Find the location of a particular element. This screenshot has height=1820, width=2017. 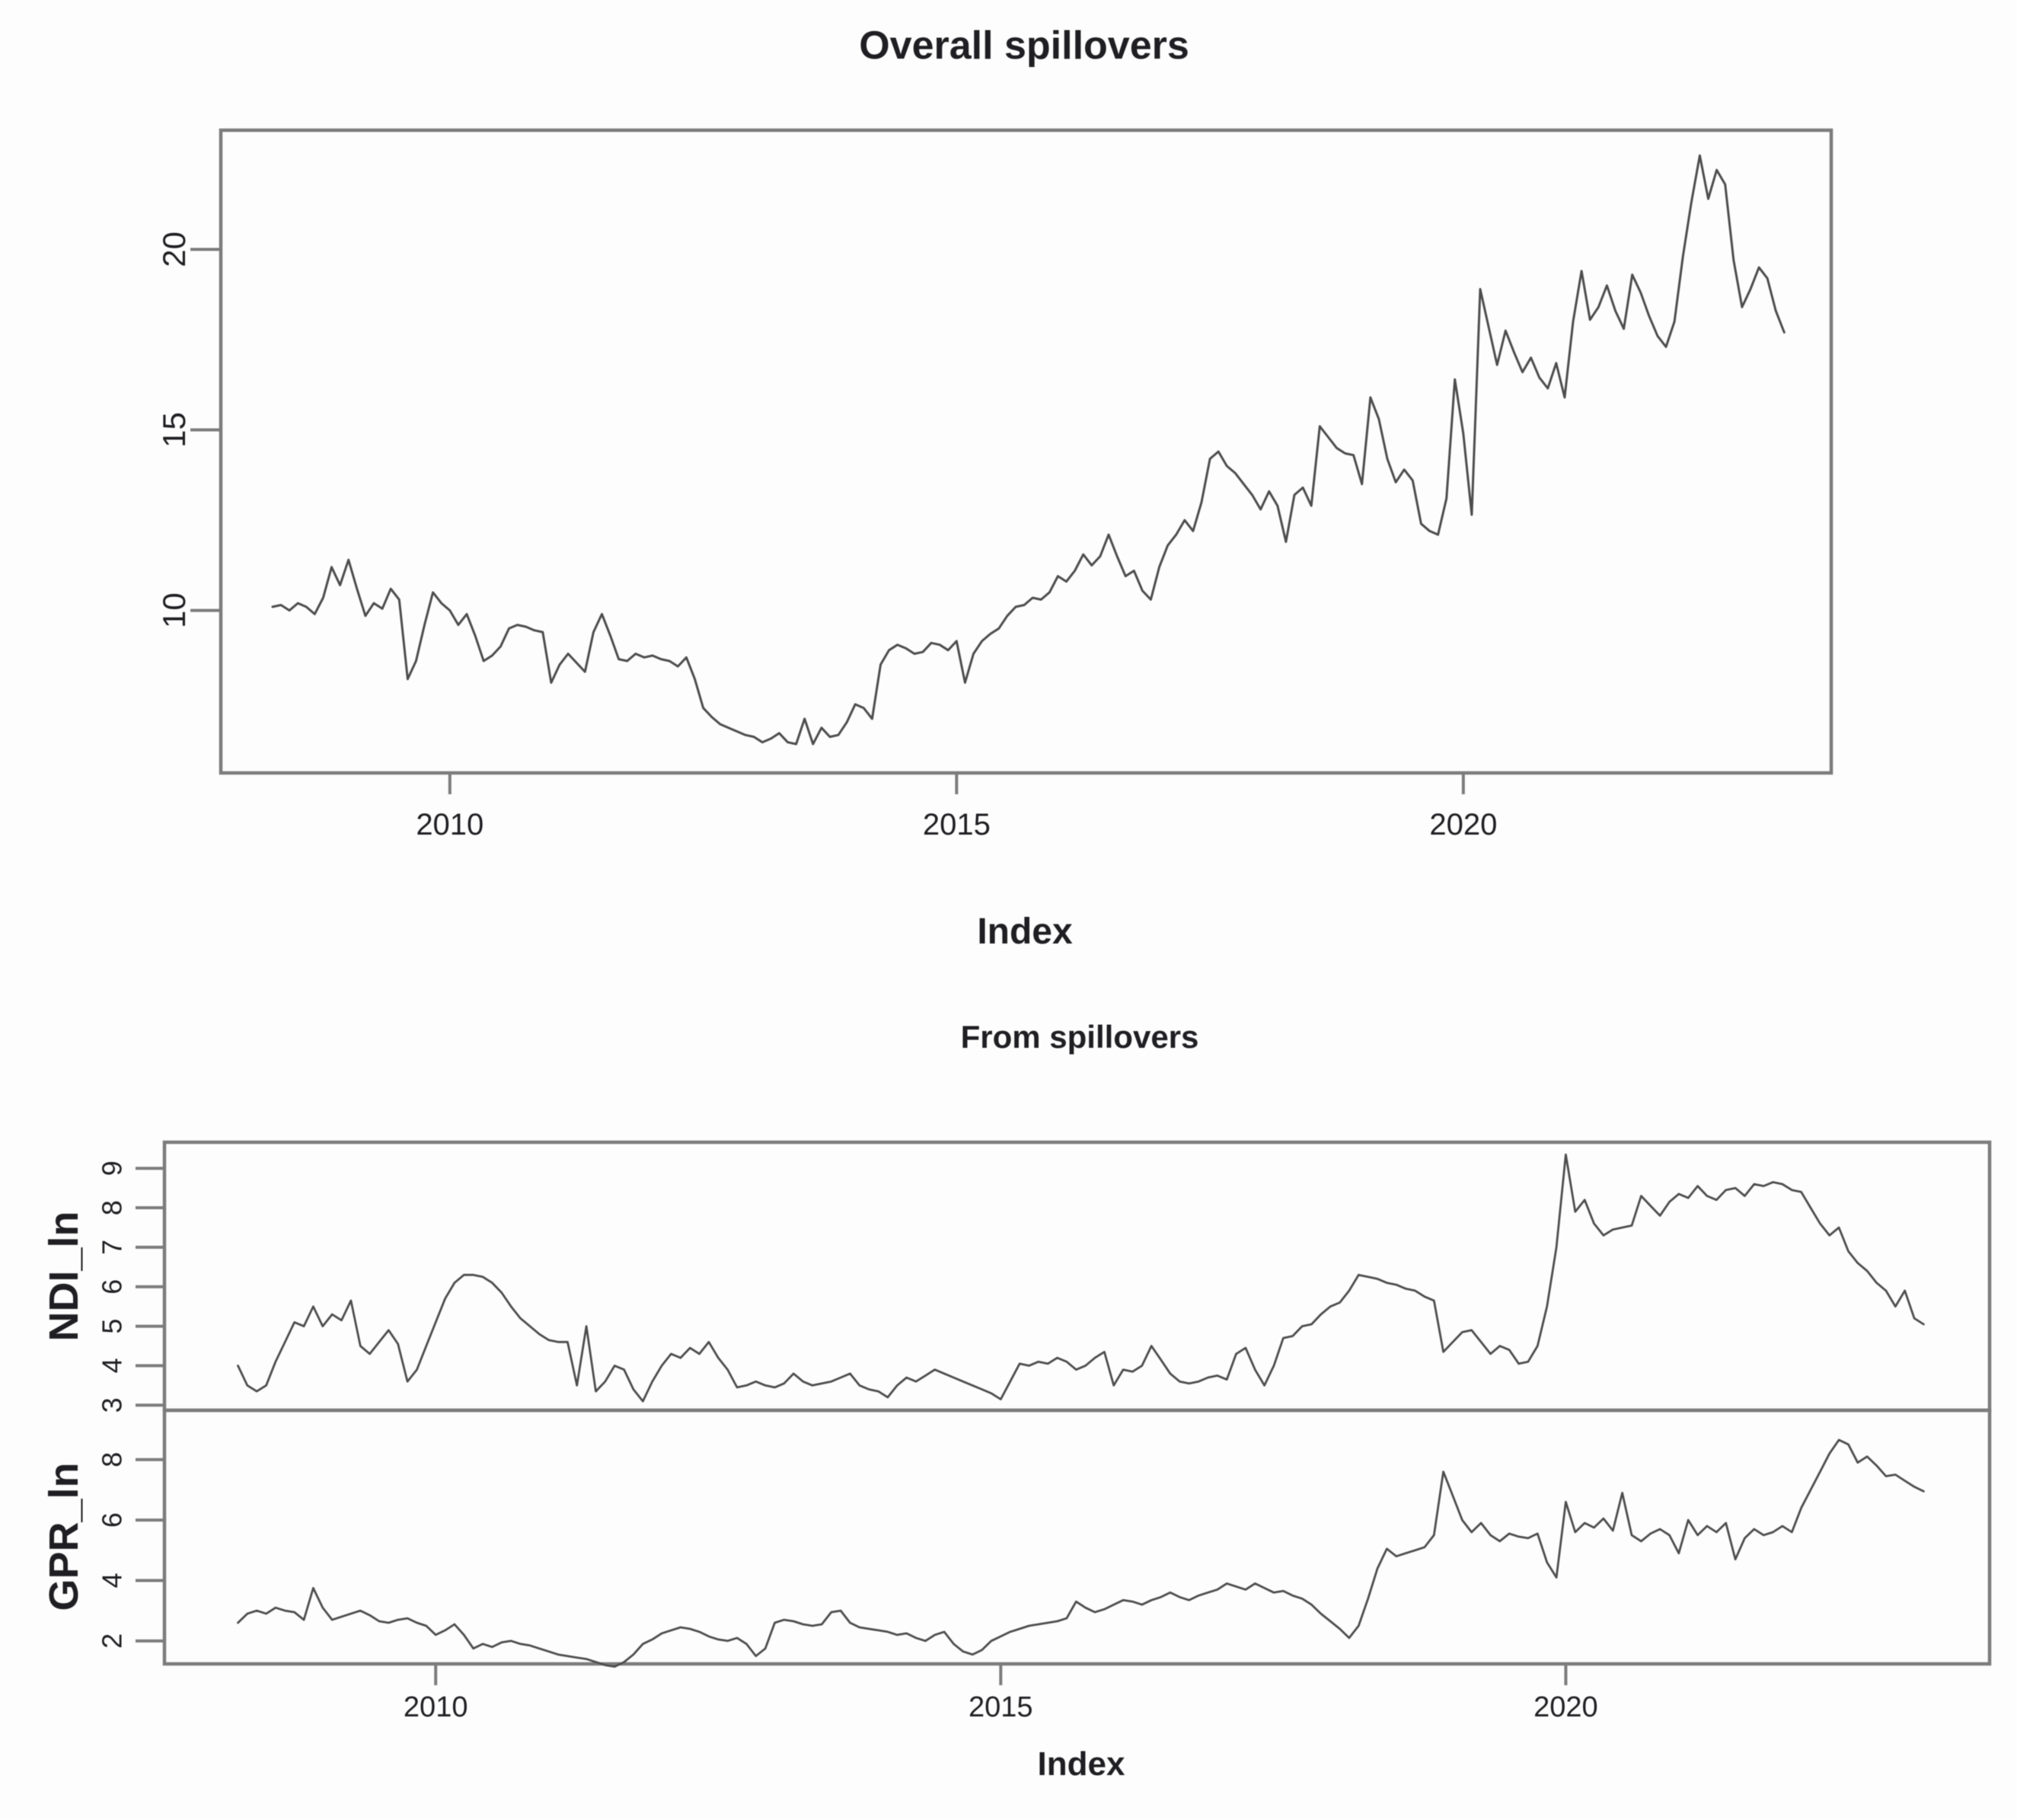

ndi-y-axis-label: NDI_ln is located at coordinates (64, 1276).